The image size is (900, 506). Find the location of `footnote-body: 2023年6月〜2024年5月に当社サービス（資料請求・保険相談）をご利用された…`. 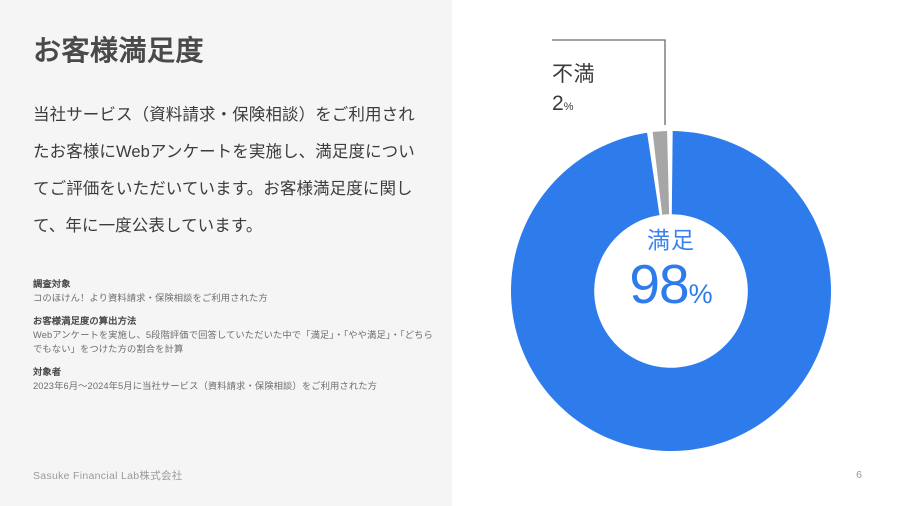

footnote-body: 2023年6月〜2024年5月に当社サービス（資料請求・保険相談）をご利用された… is located at coordinates (205, 386).